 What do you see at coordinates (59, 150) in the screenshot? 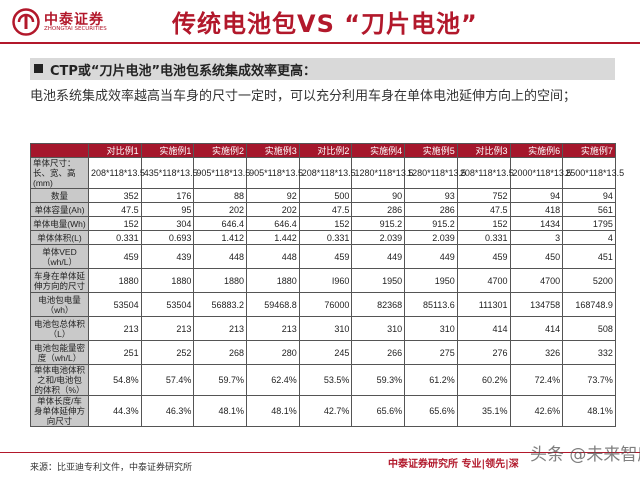
I see `table-corner-cell` at bounding box center [59, 150].